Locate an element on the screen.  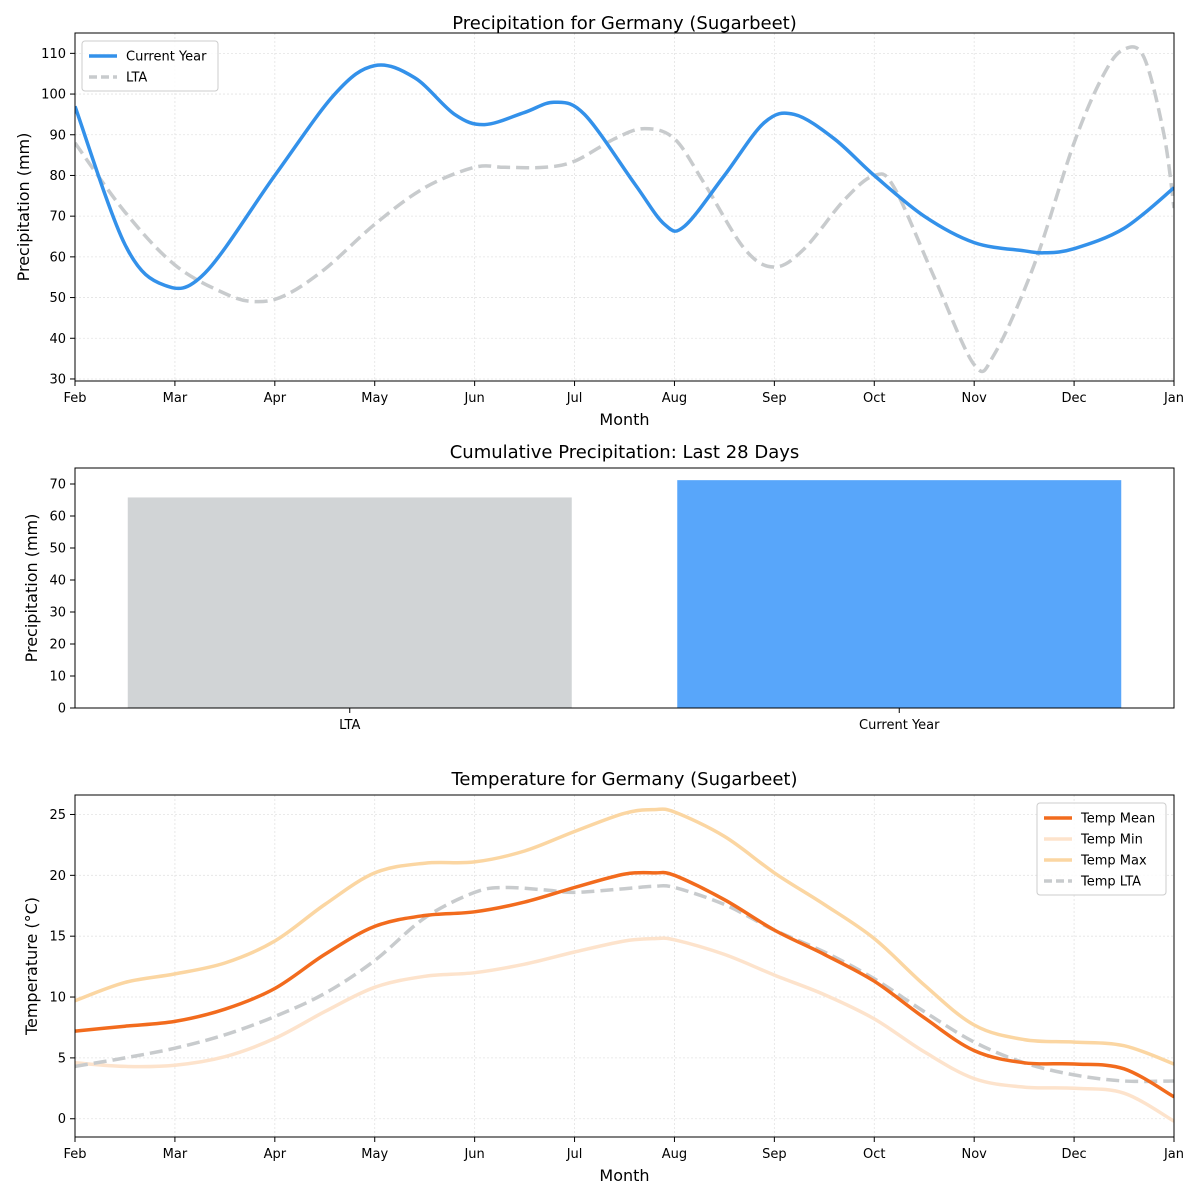
legend-label: Current Year is located at coordinates (166, 57).